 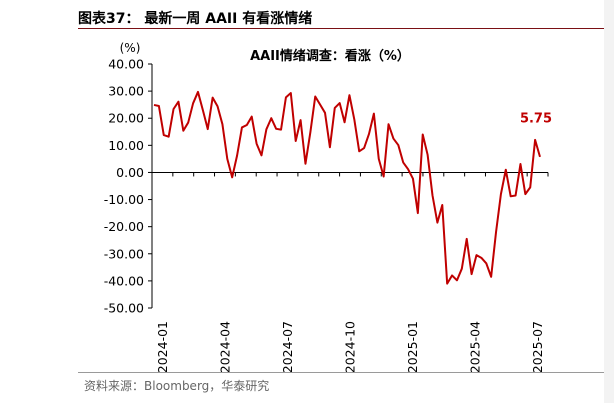 What do you see at coordinates (126, 91) in the screenshot?
I see `y-tick-label: 30.00` at bounding box center [126, 91].